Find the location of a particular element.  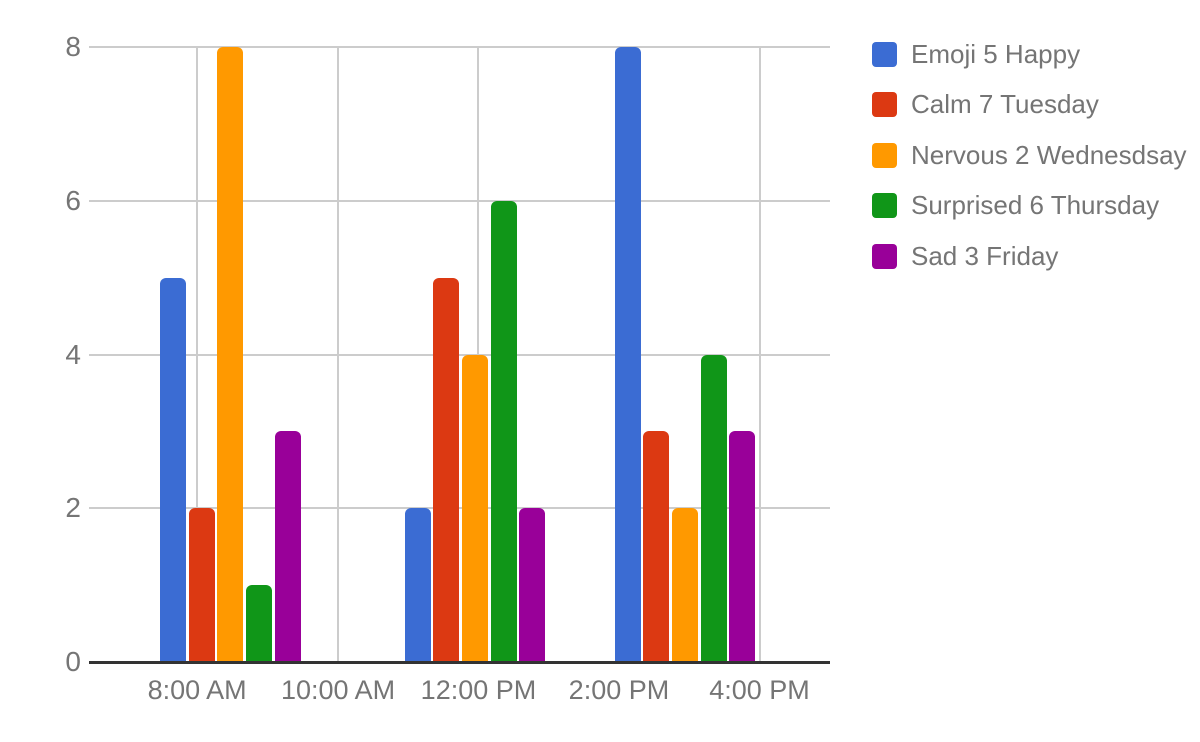

x-tick-label: 10:00 AM is located at coordinates (338, 690).